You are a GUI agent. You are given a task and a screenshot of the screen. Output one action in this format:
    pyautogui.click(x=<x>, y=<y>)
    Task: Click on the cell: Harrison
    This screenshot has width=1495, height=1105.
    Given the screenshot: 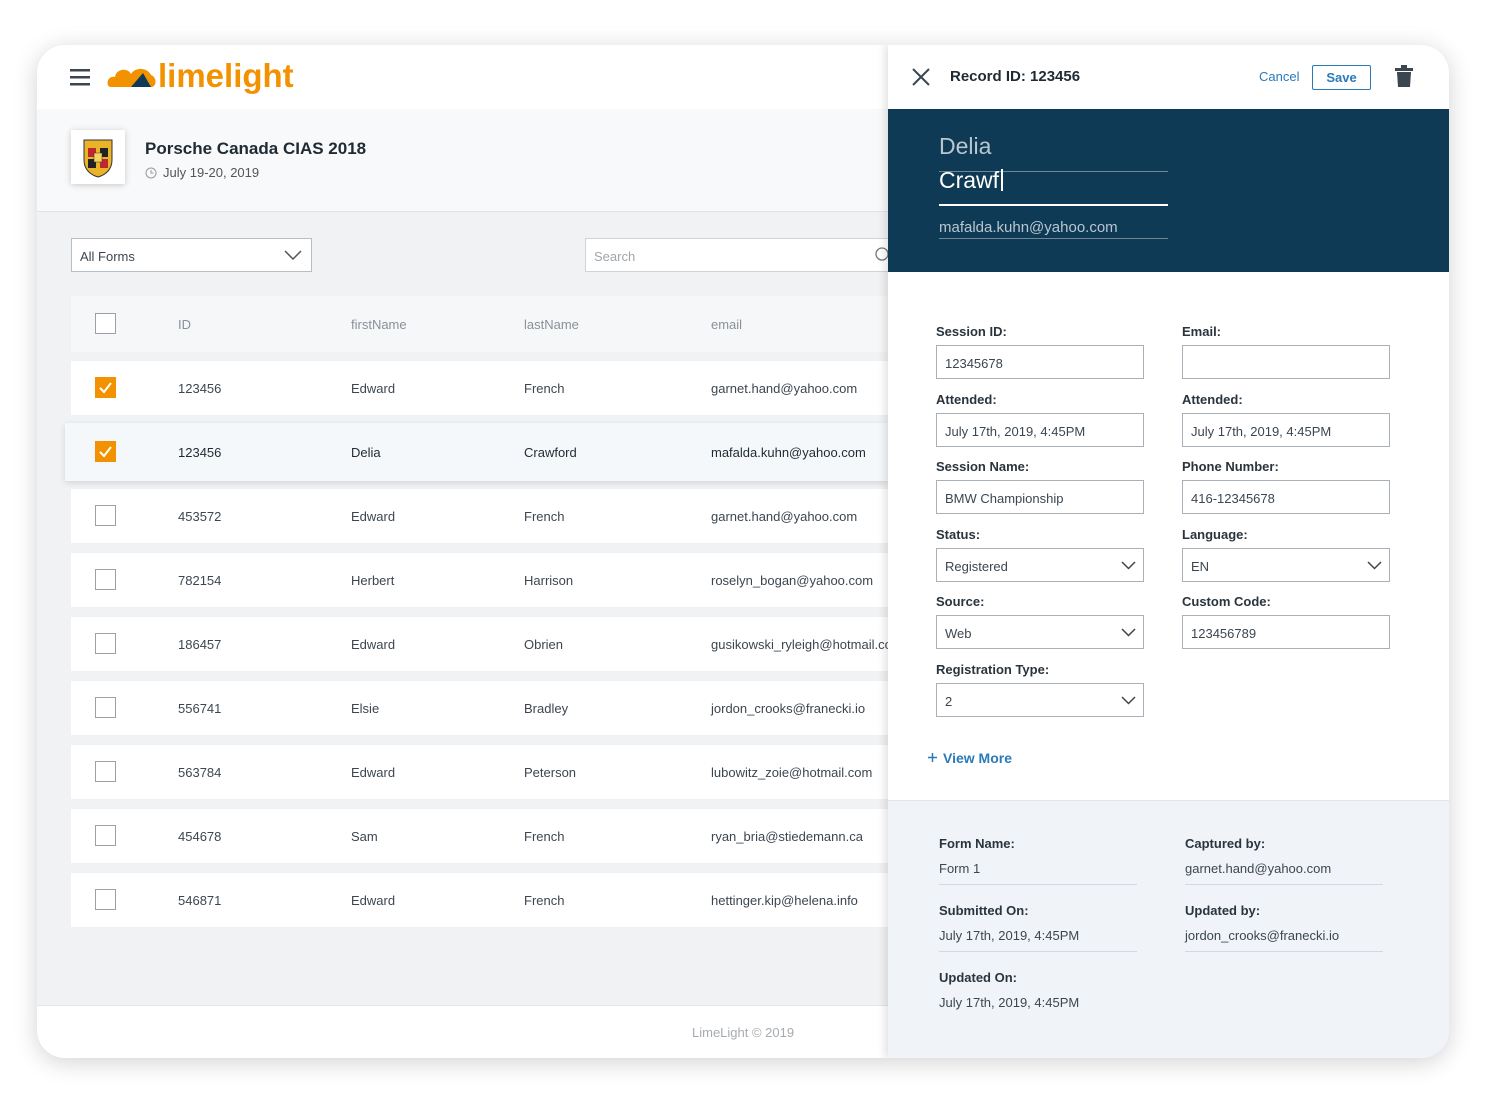 What is the action you would take?
    pyautogui.click(x=549, y=580)
    